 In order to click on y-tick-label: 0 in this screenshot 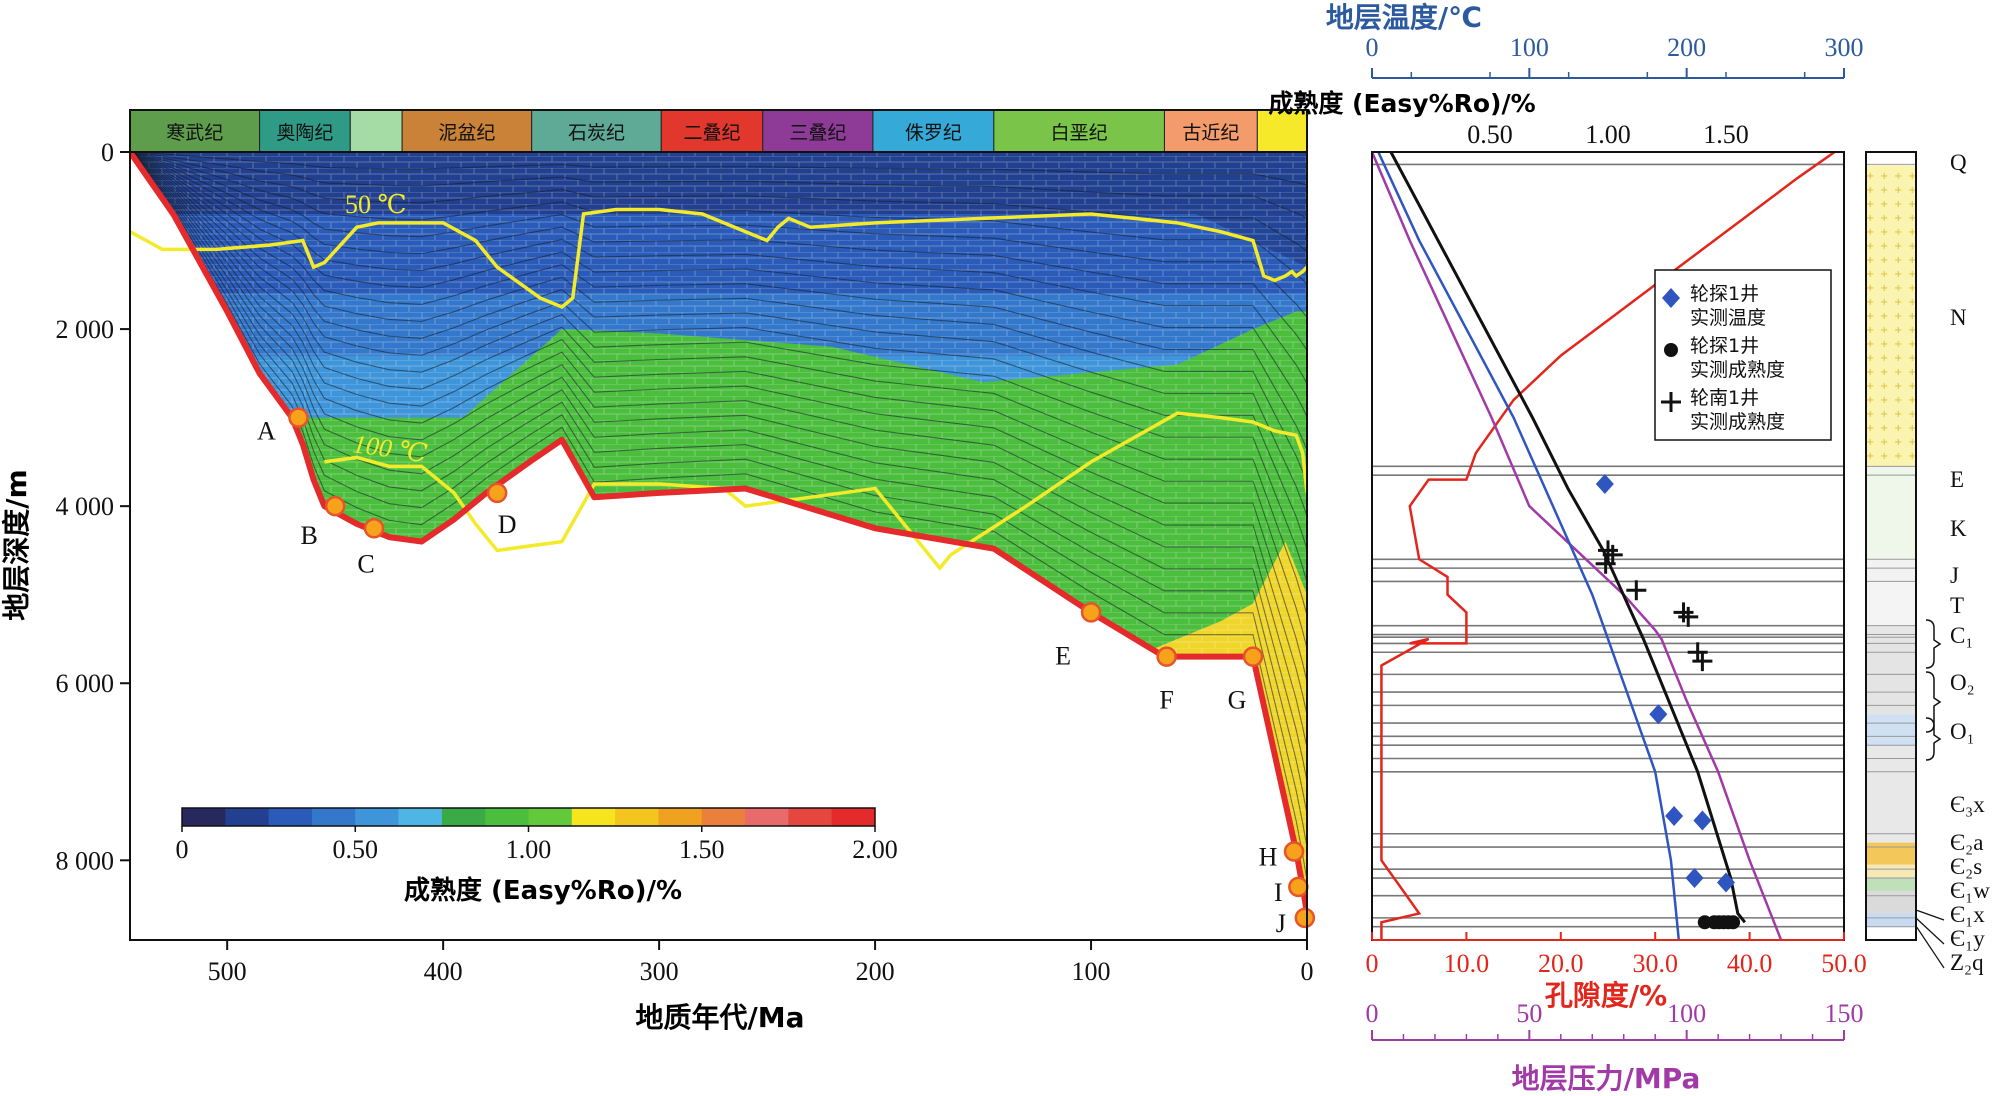, I will do `click(107, 152)`.